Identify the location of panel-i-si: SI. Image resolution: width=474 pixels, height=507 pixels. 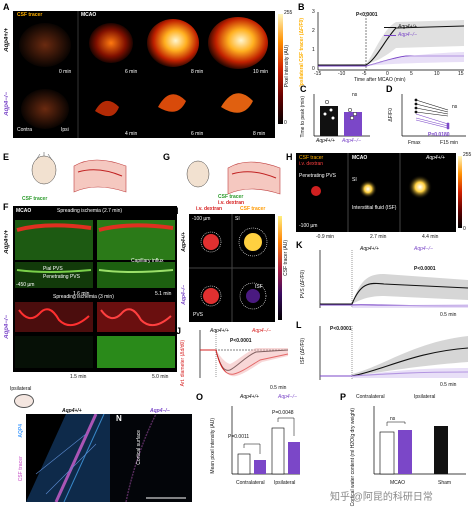
(237, 219).